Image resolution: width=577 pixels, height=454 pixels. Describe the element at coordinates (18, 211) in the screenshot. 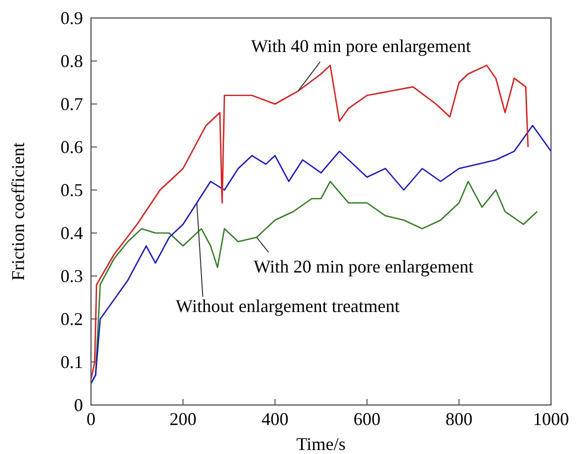

I see `y-axis-title: Friction coefficient` at that location.